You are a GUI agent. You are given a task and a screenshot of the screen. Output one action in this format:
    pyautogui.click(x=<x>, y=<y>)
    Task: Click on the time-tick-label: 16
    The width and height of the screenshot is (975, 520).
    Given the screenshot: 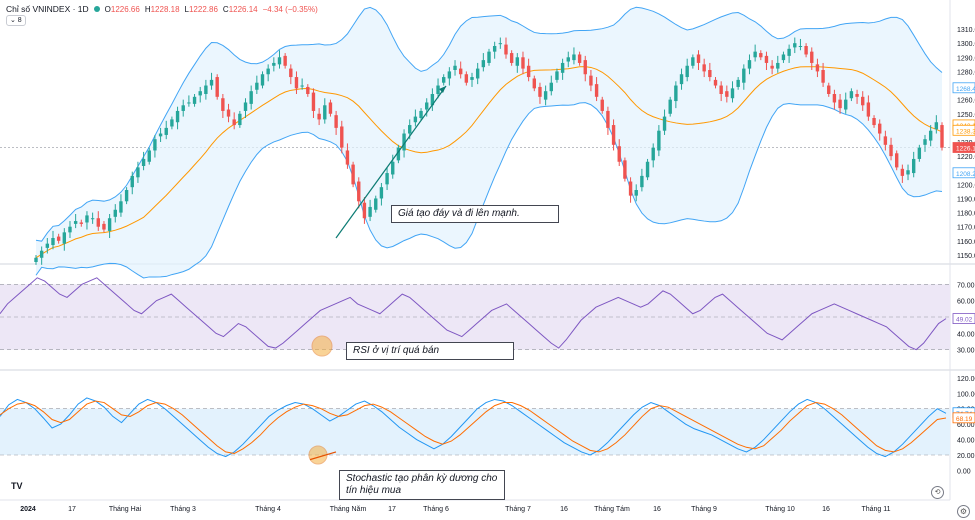 What is the action you would take?
    pyautogui.click(x=657, y=509)
    